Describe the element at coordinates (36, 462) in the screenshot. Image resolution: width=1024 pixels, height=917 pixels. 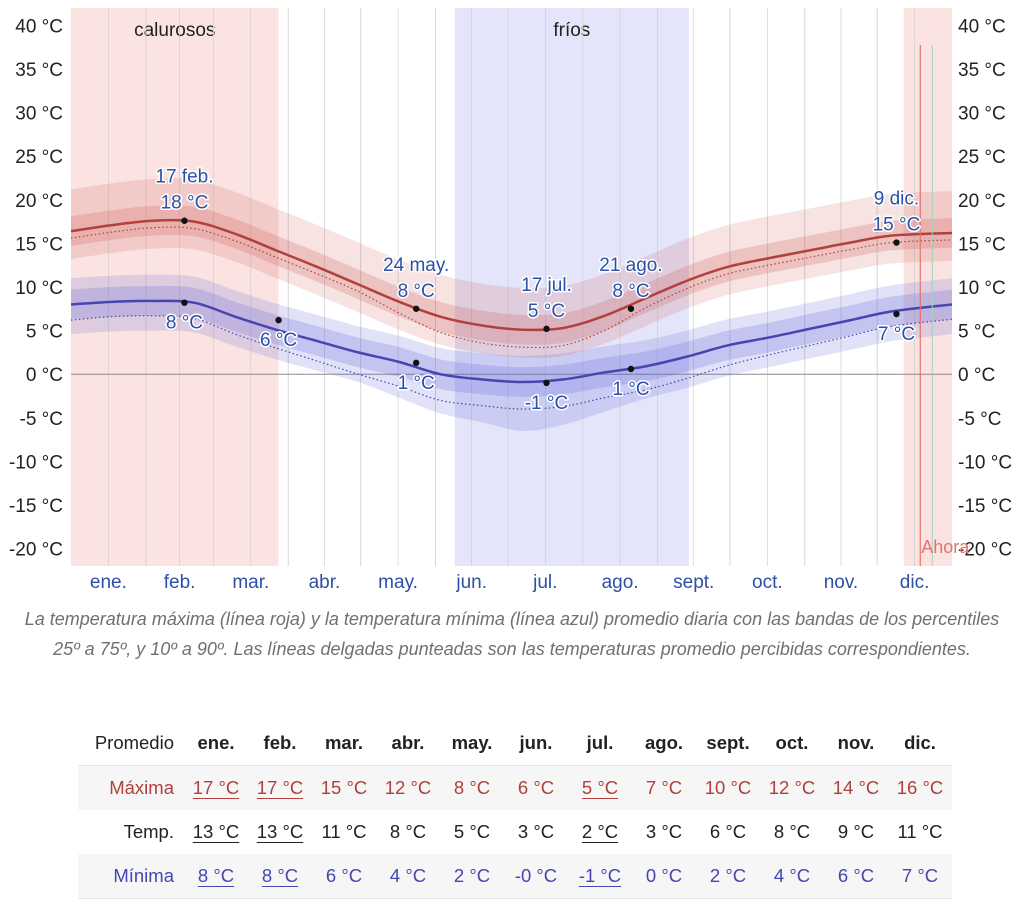
I see `y-tick-label-left: -10 °C` at that location.